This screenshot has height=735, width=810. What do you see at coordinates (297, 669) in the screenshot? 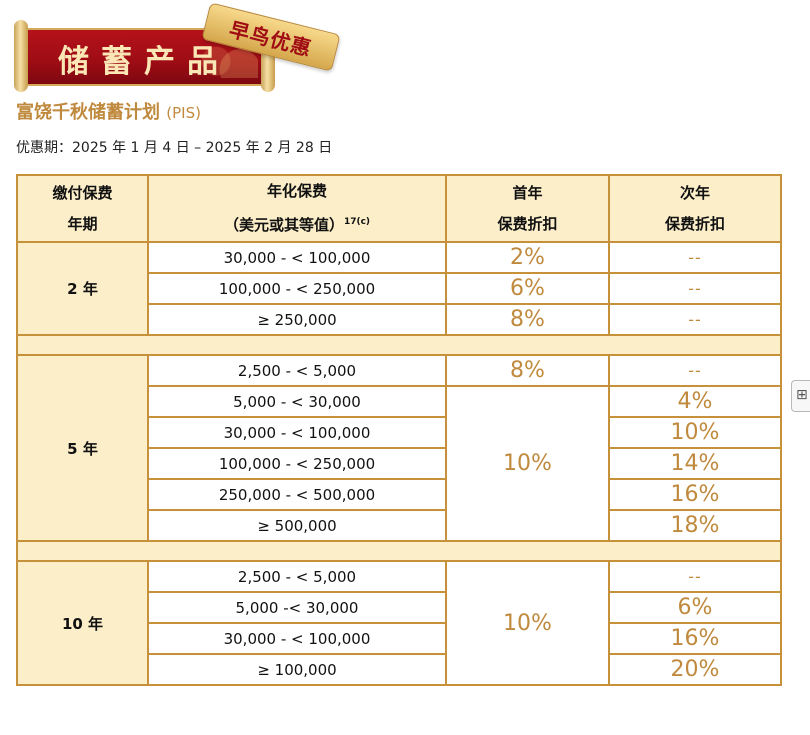
I see `premium-range: ≥ 100,000` at bounding box center [297, 669].